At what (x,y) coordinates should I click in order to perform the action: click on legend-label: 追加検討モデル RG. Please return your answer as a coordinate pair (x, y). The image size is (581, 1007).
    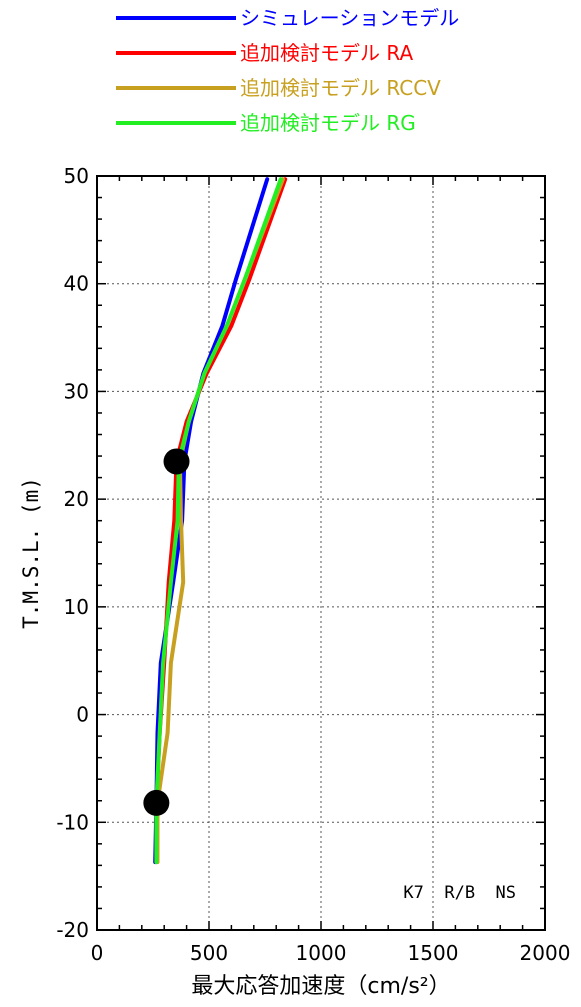
    Looking at the image, I should click on (328, 123).